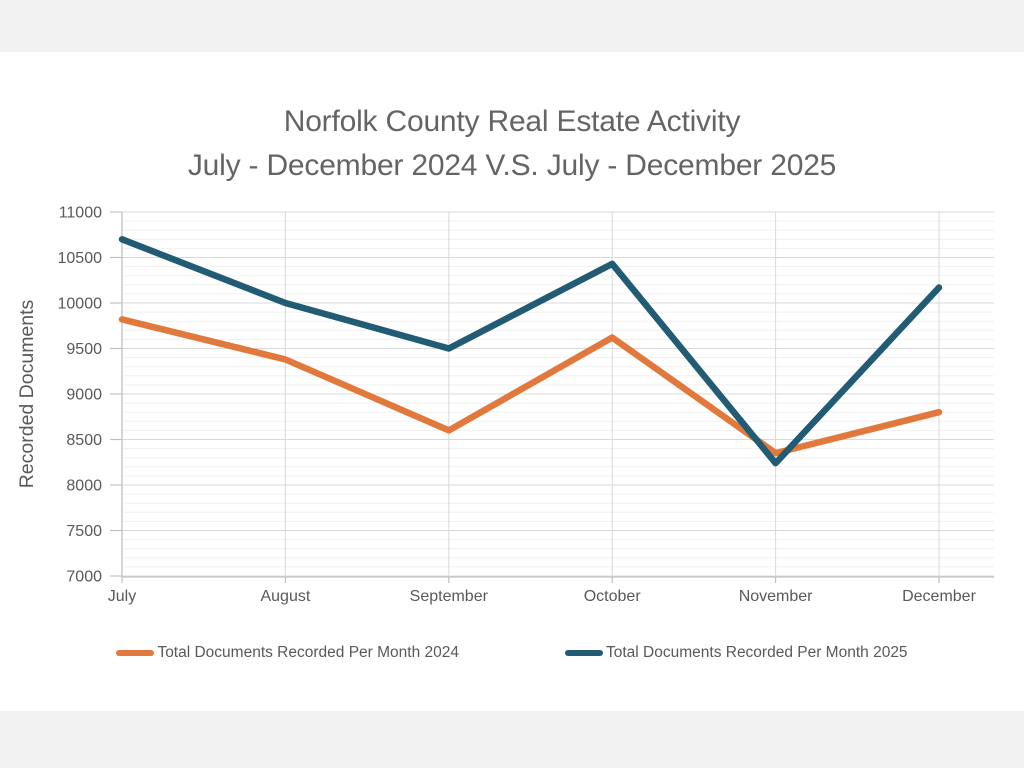 The image size is (1024, 768). Describe the element at coordinates (84, 531) in the screenshot. I see `y-tick-label: 7500` at that location.